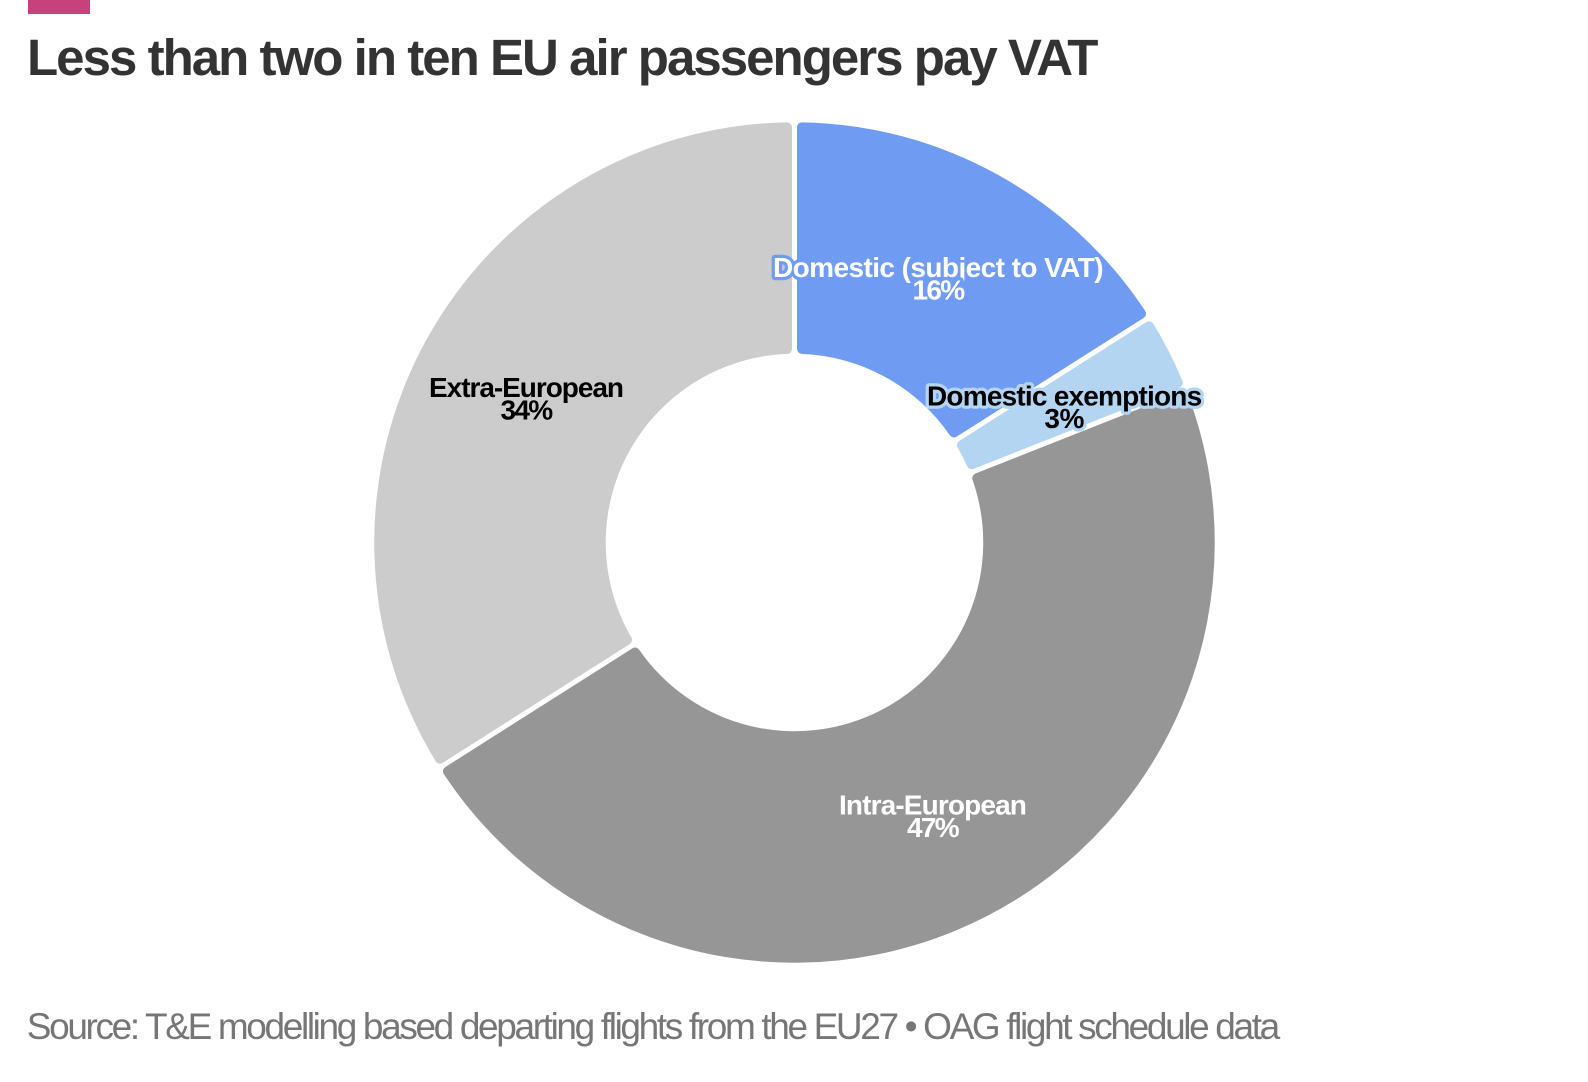 The height and width of the screenshot is (1082, 1588). What do you see at coordinates (526, 387) in the screenshot?
I see `svg-text: Extra-European` at bounding box center [526, 387].